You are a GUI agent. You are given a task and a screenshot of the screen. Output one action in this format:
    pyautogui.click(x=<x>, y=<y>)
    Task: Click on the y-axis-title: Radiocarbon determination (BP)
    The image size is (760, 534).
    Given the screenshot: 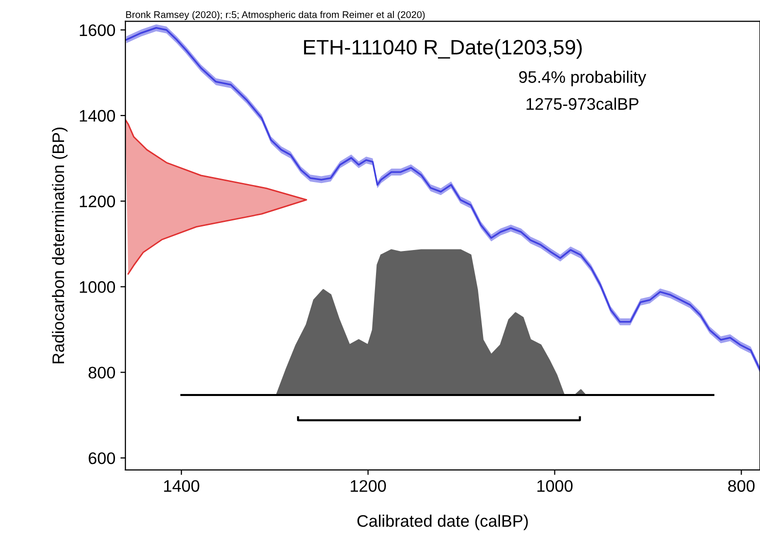 What is the action you would take?
    pyautogui.click(x=60, y=246)
    